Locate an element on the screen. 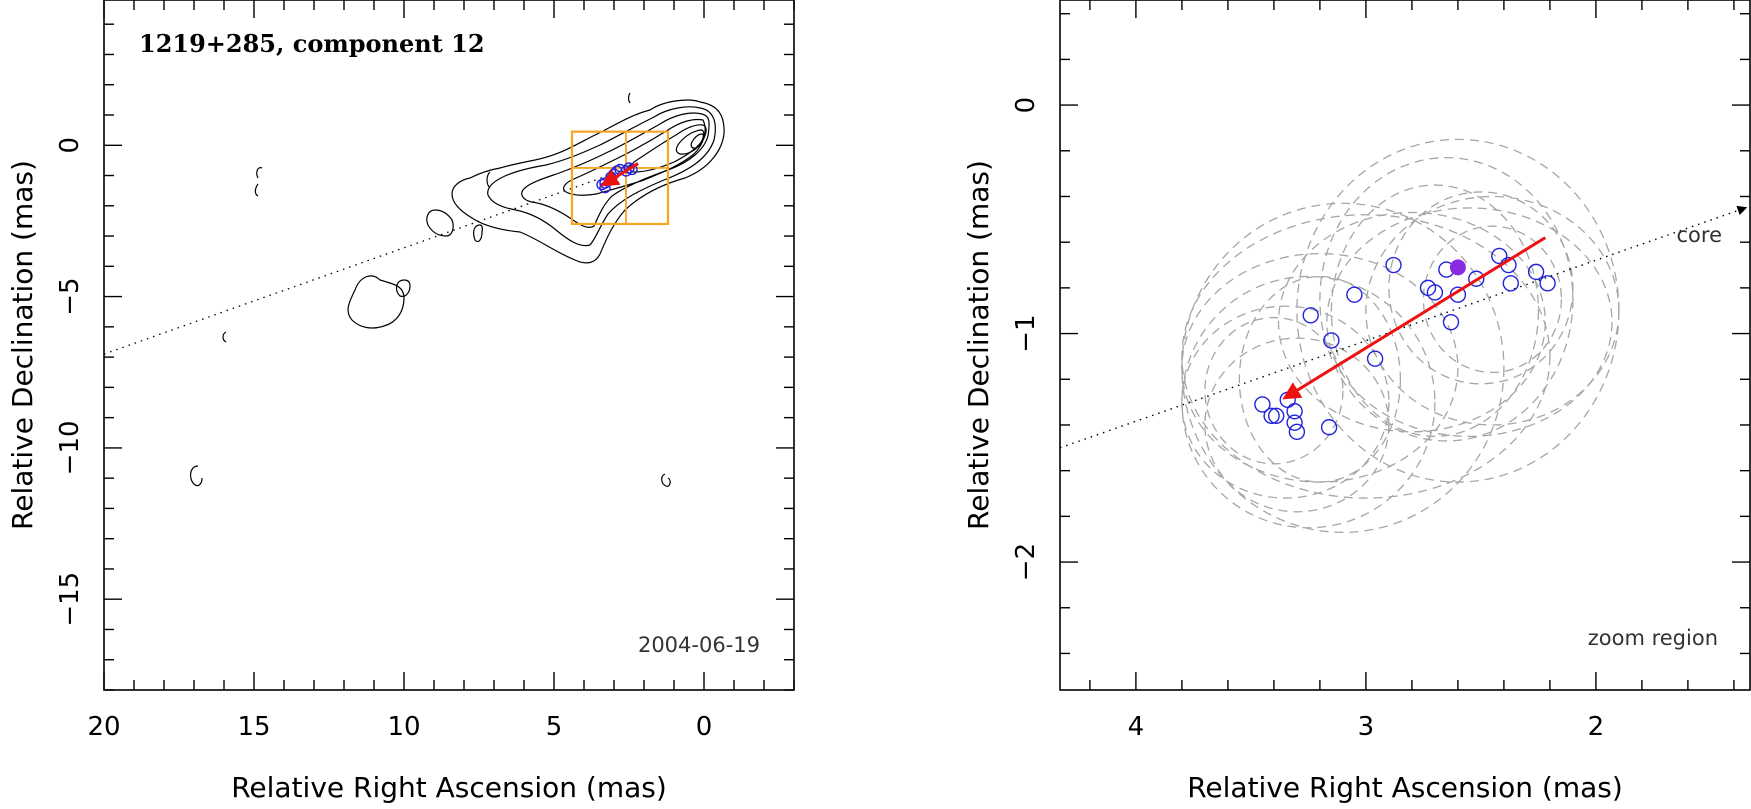 The height and width of the screenshot is (809, 1751). y-tick-label: −10 is located at coordinates (70, 447).